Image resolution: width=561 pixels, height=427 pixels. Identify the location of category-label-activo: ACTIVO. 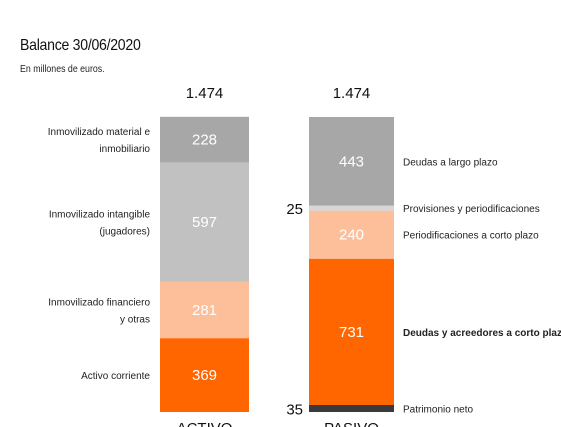
(205, 423).